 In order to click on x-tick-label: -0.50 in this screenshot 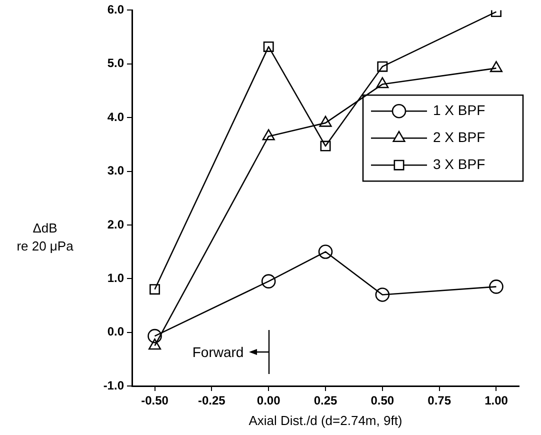, I will do `click(155, 401)`.